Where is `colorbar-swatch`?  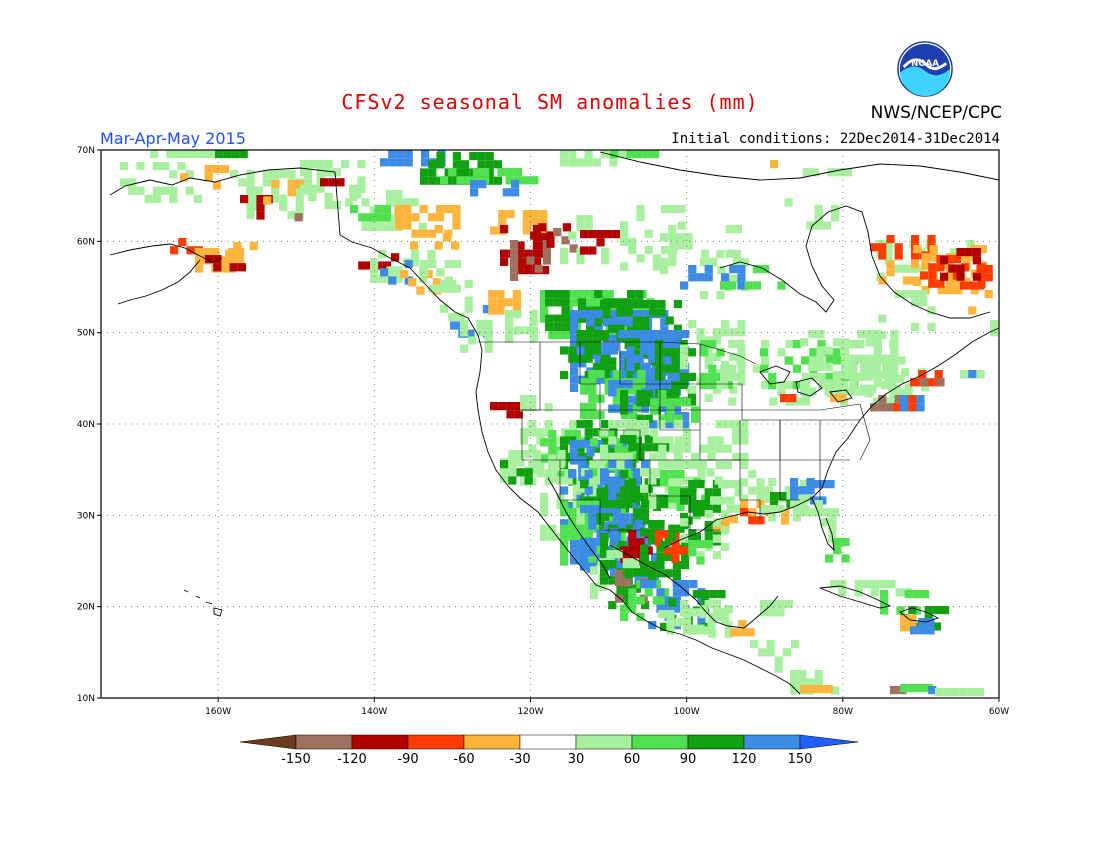 colorbar-swatch is located at coordinates (772, 742).